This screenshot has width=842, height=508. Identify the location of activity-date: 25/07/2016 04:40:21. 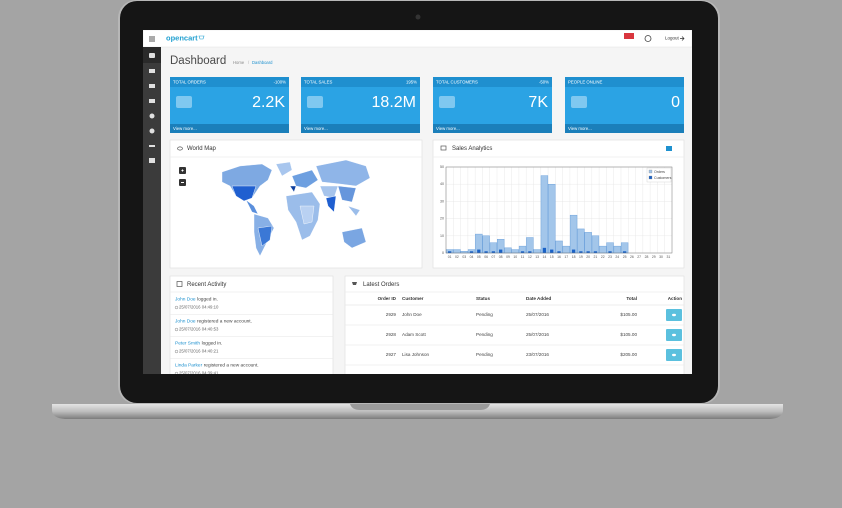
(199, 351).